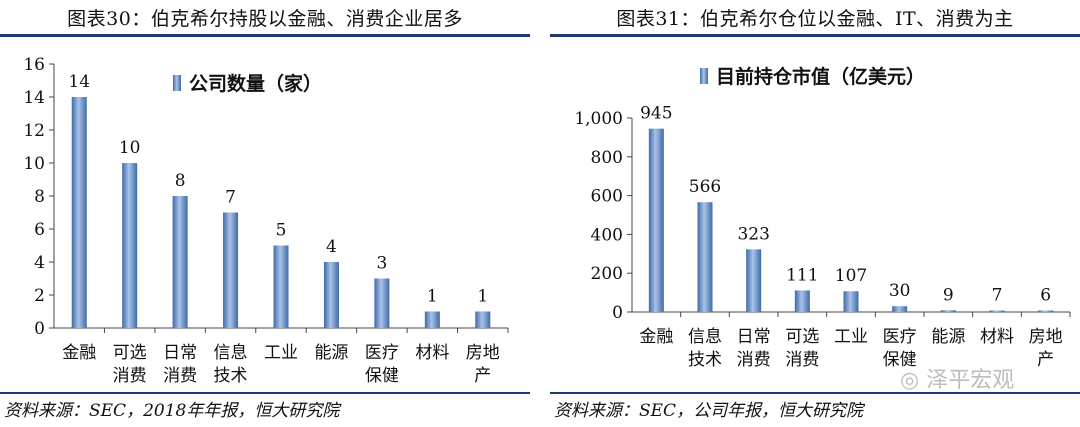 The height and width of the screenshot is (427, 1080). I want to click on y-tick-label: 14, so click(34, 98).